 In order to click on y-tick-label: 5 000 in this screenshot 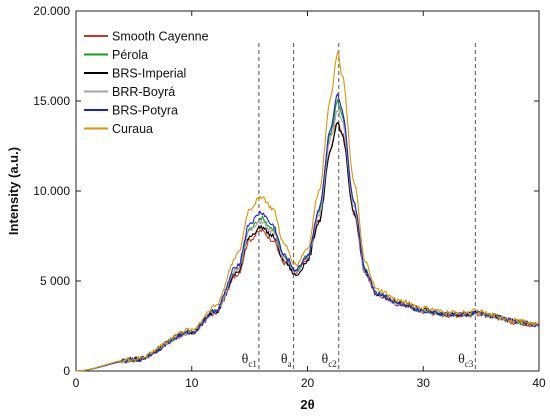, I will do `click(55, 281)`.